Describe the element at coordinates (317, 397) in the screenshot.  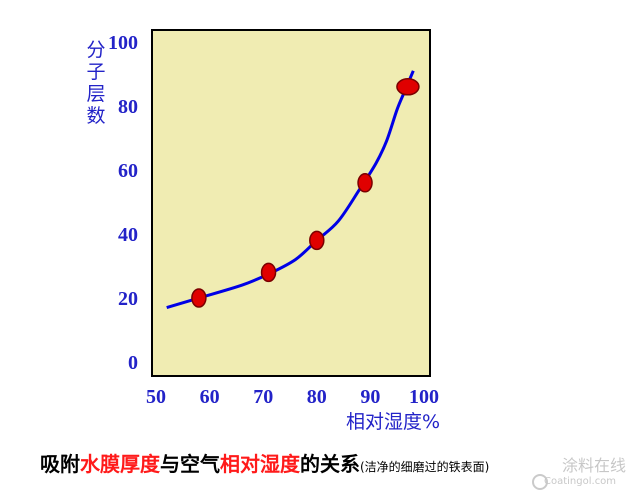
I see `x-tick-label: 80` at that location.